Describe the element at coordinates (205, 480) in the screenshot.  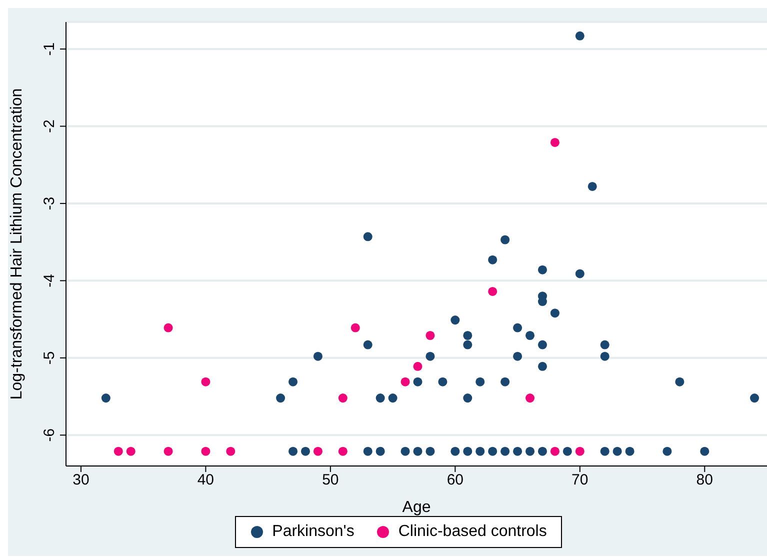
I see `x-tick-label: 40` at that location.